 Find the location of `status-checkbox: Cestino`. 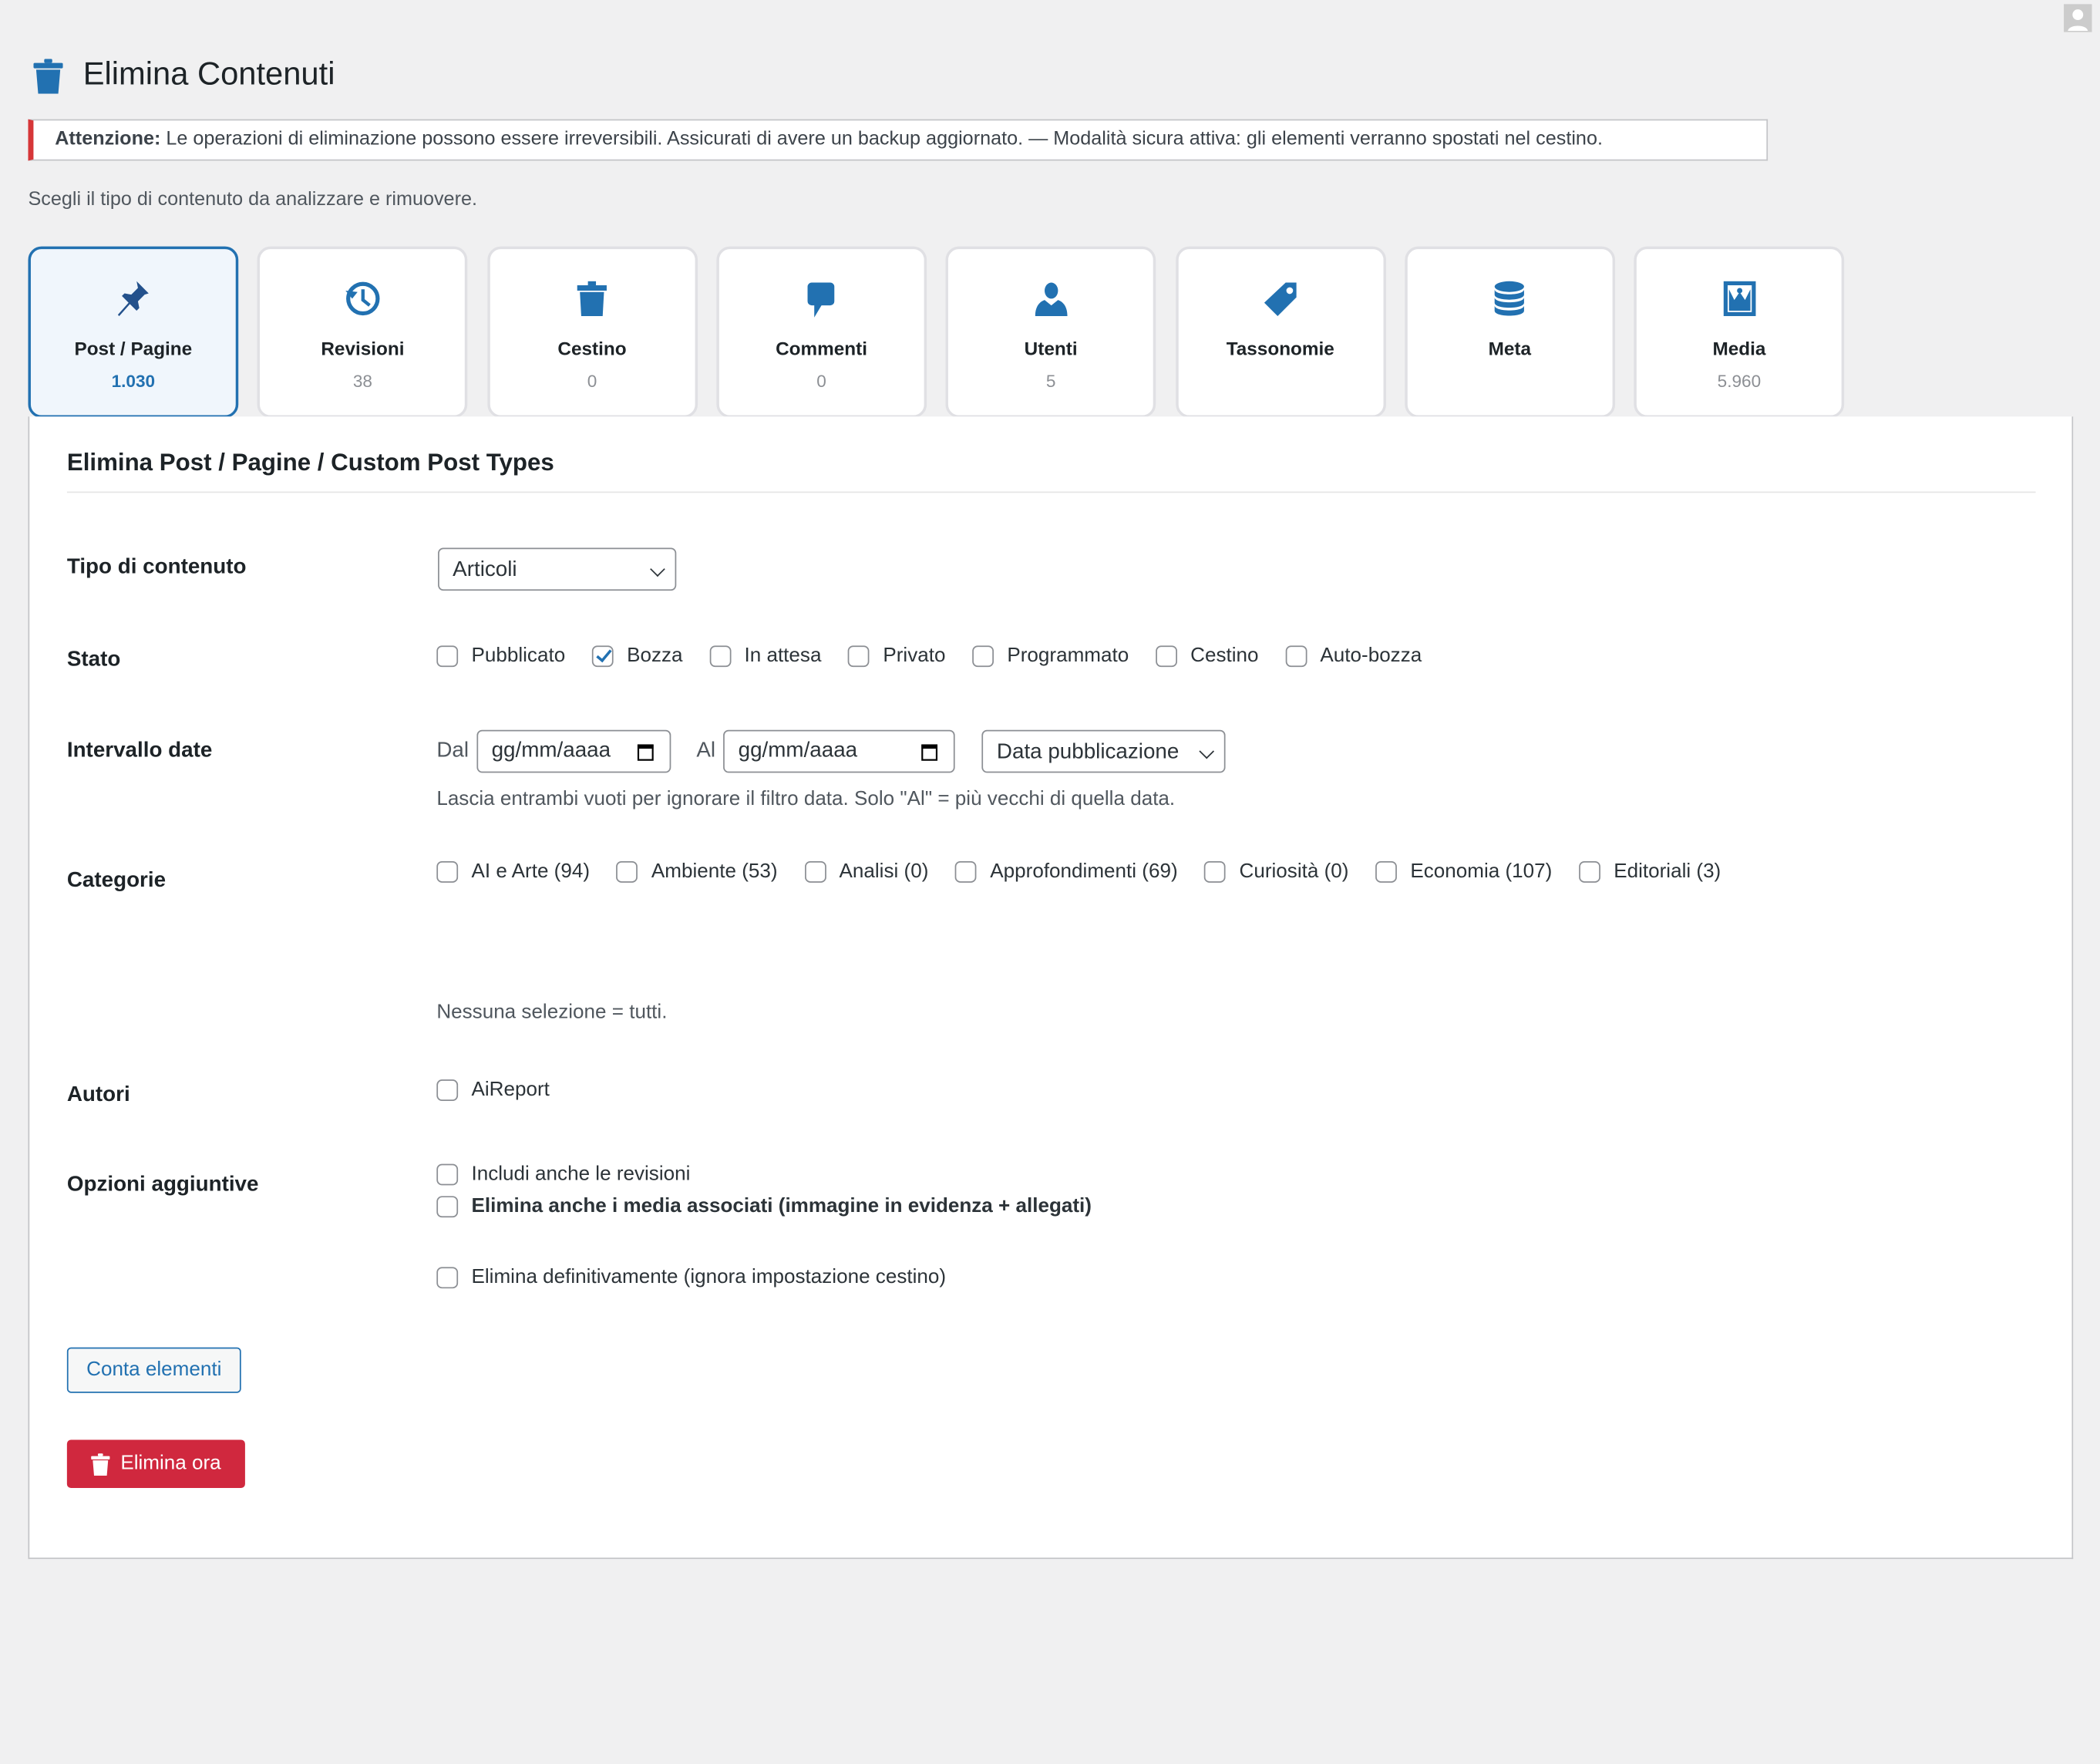

status-checkbox: Cestino is located at coordinates (1207, 656).